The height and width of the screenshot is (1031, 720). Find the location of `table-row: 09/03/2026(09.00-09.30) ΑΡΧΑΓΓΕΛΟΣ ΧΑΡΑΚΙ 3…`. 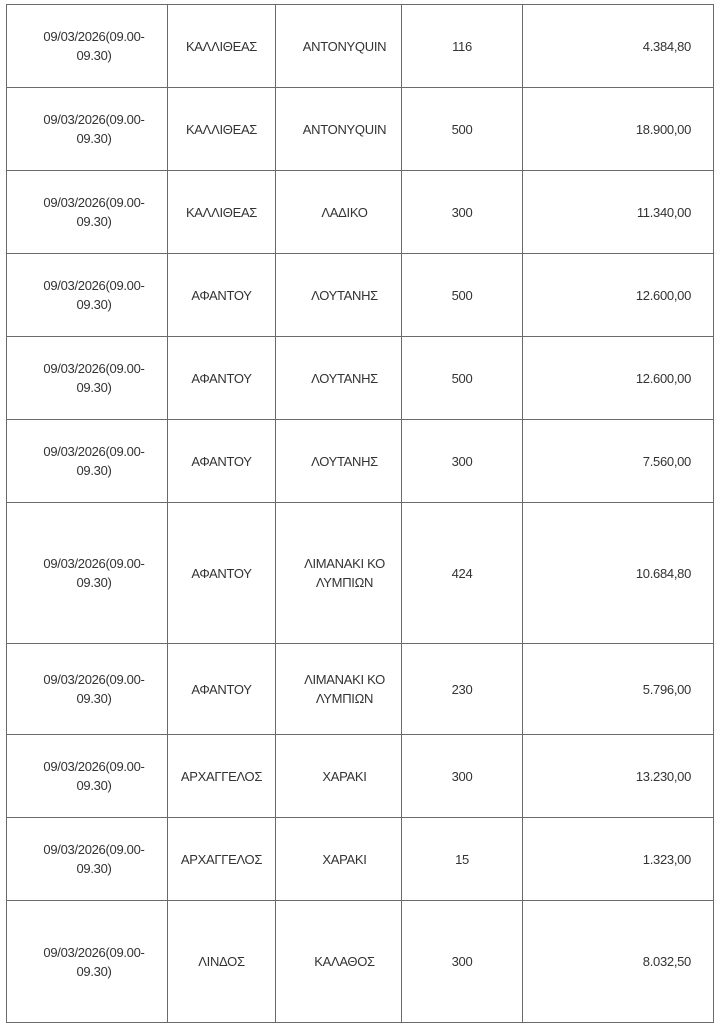

table-row: 09/03/2026(09.00-09.30) ΑΡΧΑΓΓΕΛΟΣ ΧΑΡΑΚΙ 3… is located at coordinates (360, 776).